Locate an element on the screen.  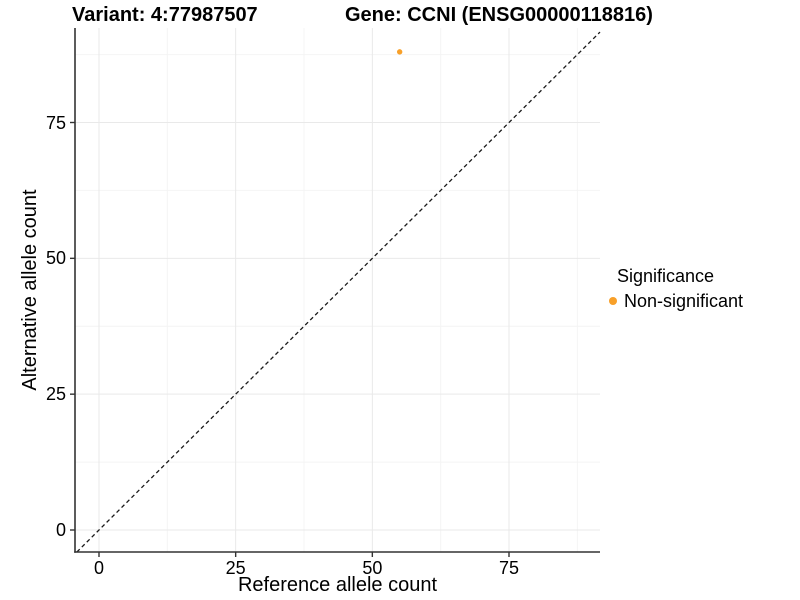
plot-title-gene: Gene: CCNI (ENSG00000118816) is located at coordinates (499, 15).